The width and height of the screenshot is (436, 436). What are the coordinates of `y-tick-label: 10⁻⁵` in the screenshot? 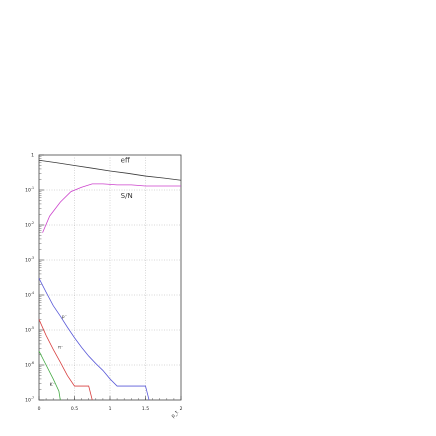 It's located at (29, 330).